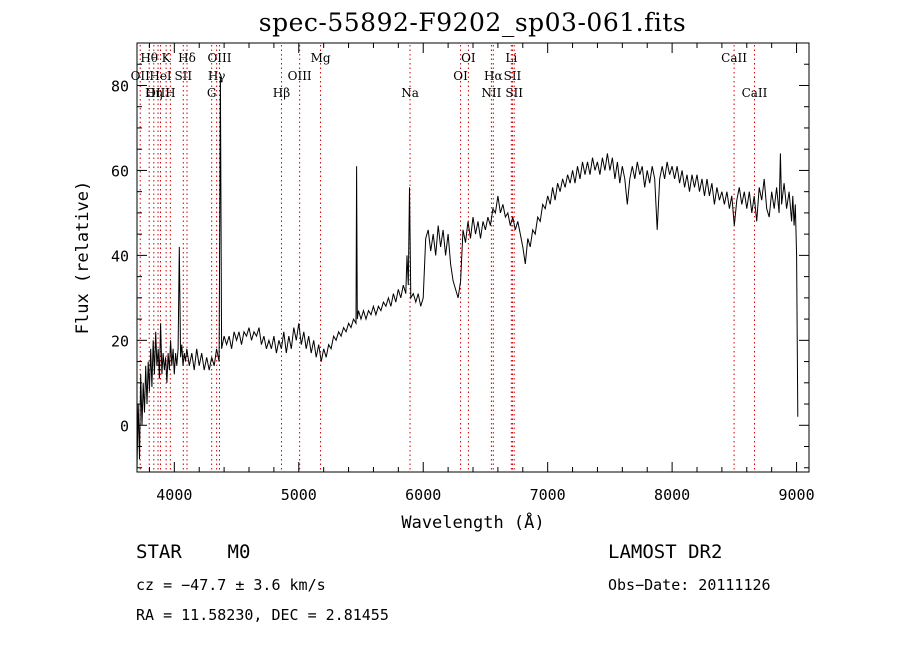  What do you see at coordinates (83, 258) in the screenshot?
I see `y-axis-label: Flux (relative)` at bounding box center [83, 258].